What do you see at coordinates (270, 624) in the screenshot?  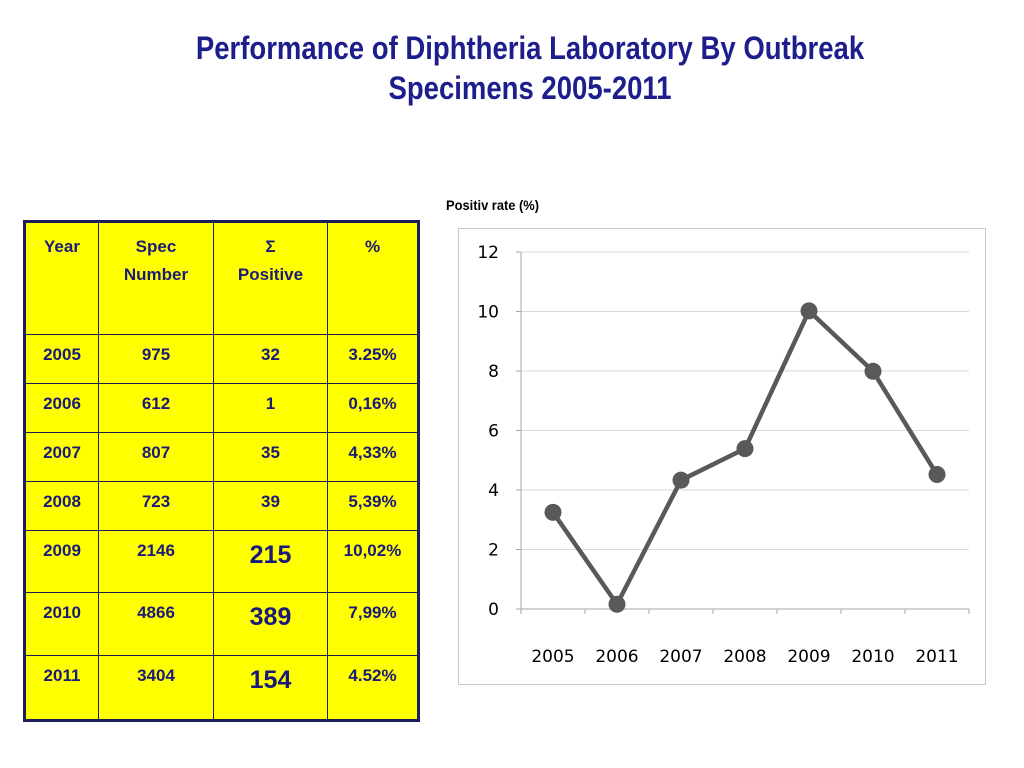 I see `cell-positive: 389` at bounding box center [270, 624].